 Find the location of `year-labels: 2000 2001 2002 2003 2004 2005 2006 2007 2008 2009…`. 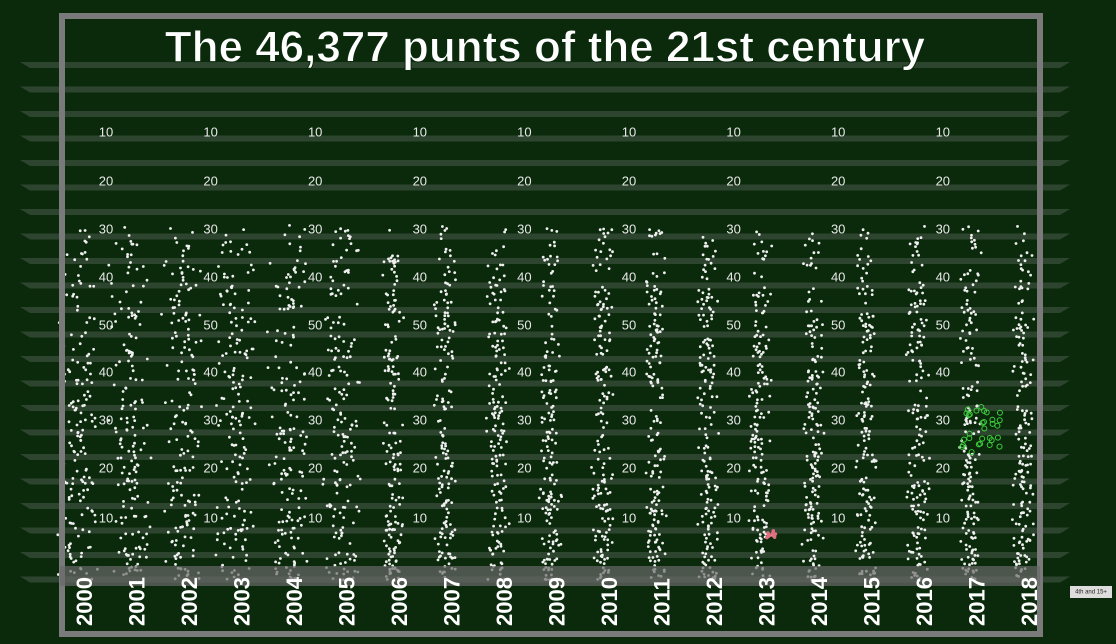

year-labels: 2000 2001 2002 2003 2004 2005 2006 2007 2008 2009… is located at coordinates (557, 601).